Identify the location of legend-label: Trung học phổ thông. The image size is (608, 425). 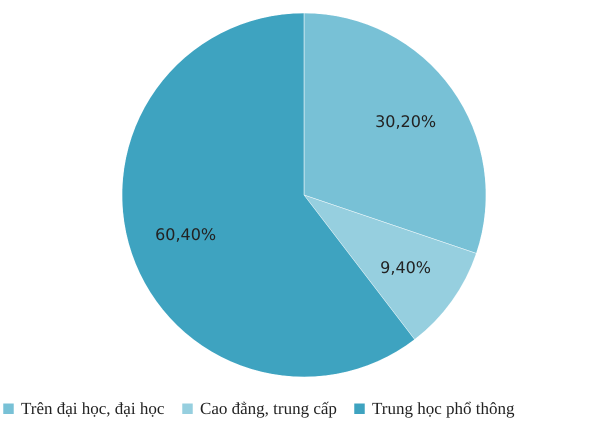
(443, 408).